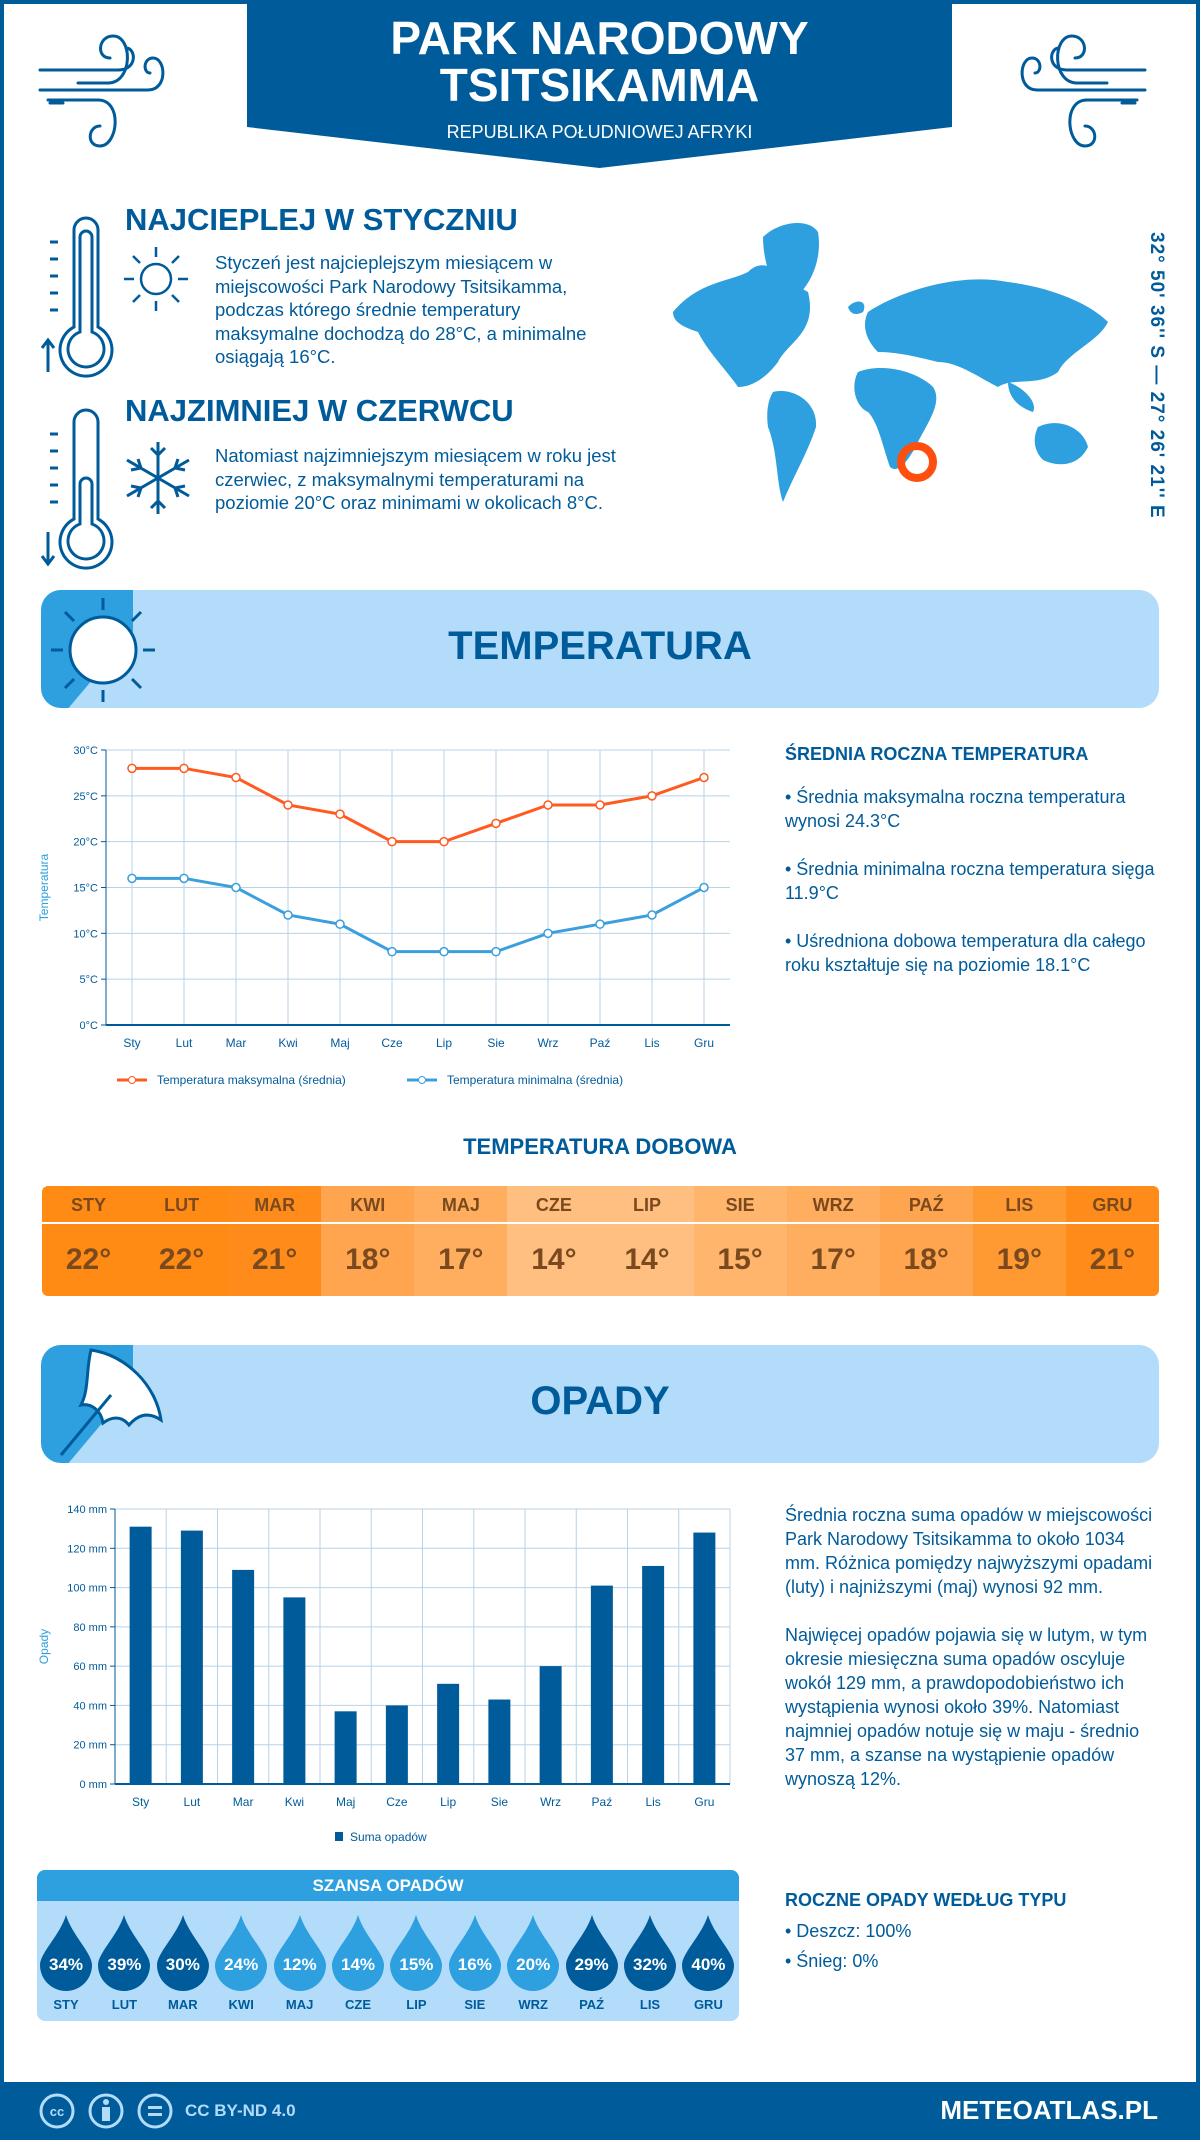 The width and height of the screenshot is (1200, 2140). I want to click on annual-temp-title: ŚREDNIA ROCZNA TEMPERATURA, so click(937, 754).